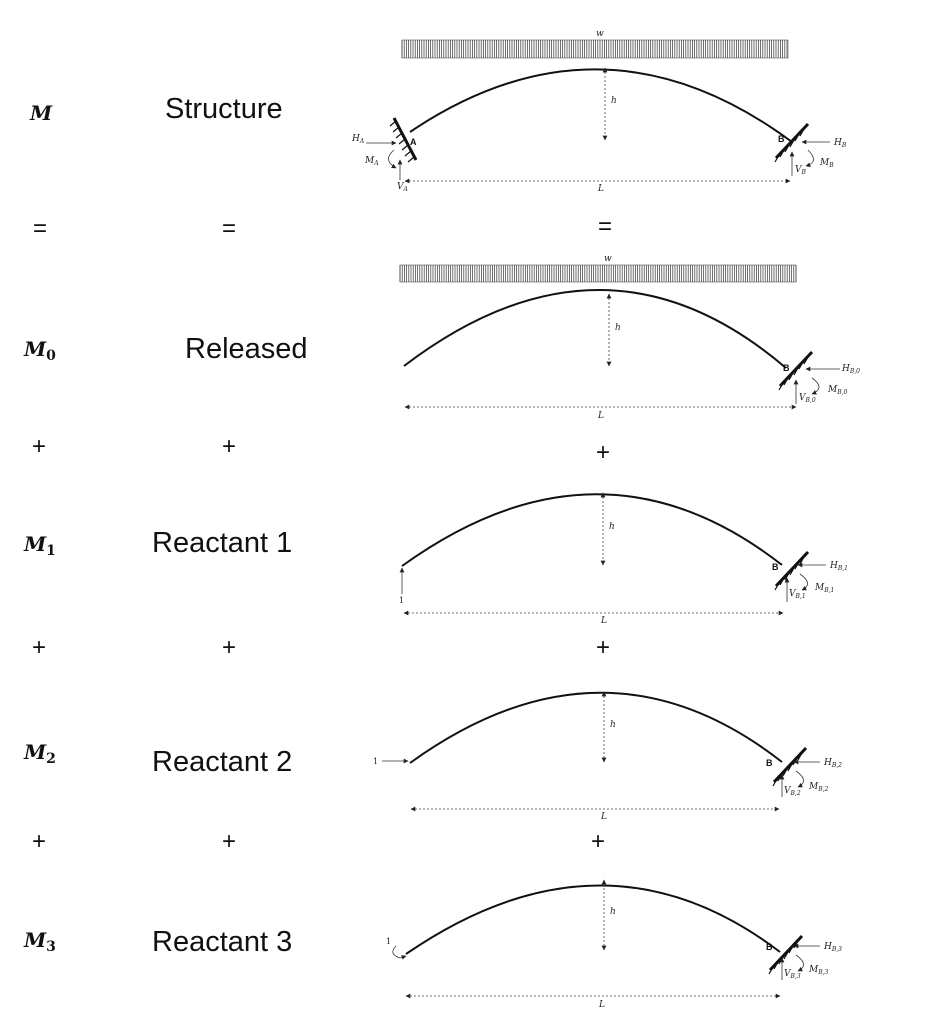 This screenshot has width=936, height=1024. What do you see at coordinates (824, 143) in the screenshot?
I see `reaction-hb: HB` at bounding box center [824, 143].